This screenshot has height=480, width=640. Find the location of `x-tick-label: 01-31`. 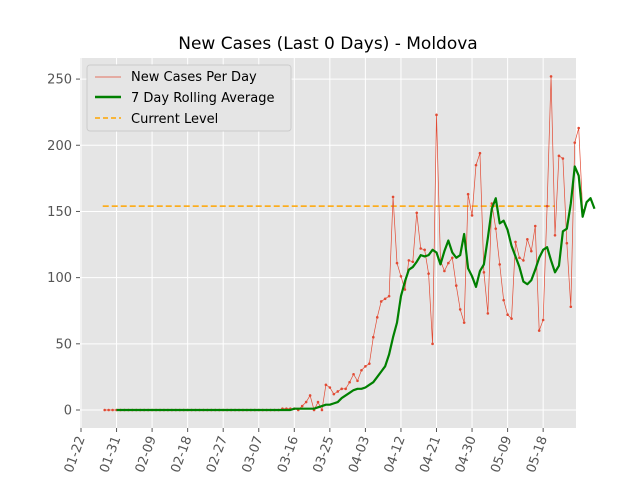

x-tick-label: 01-31 is located at coordinates (110, 454).